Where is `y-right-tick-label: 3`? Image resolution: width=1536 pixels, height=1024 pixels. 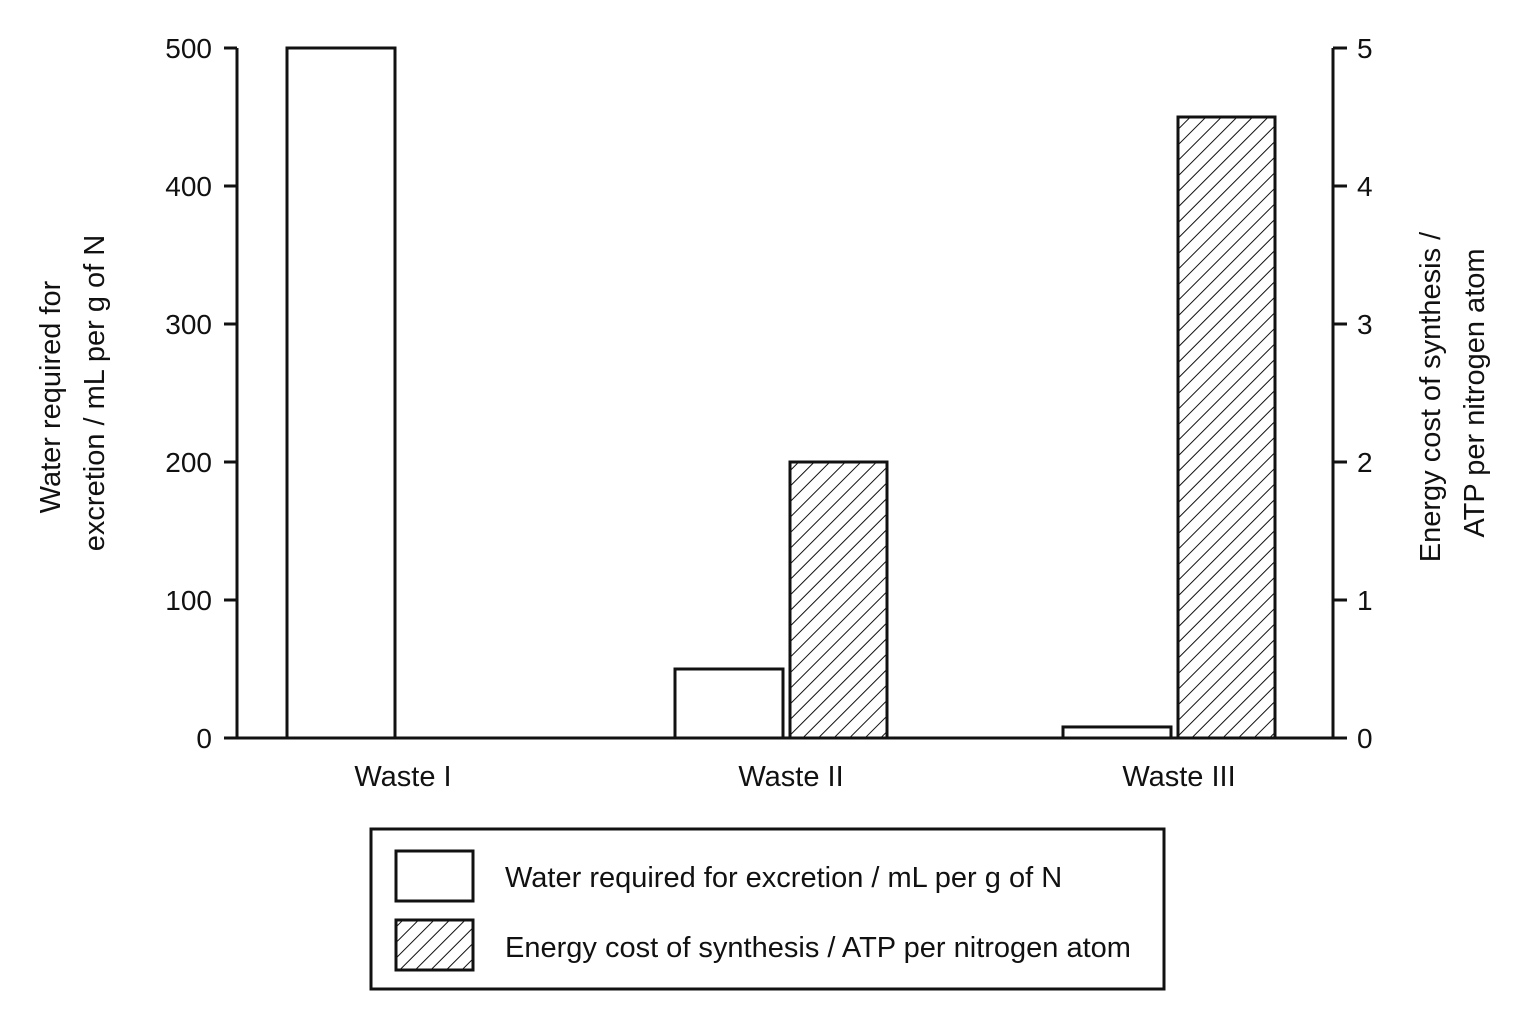 y-right-tick-label: 3 is located at coordinates (1365, 324).